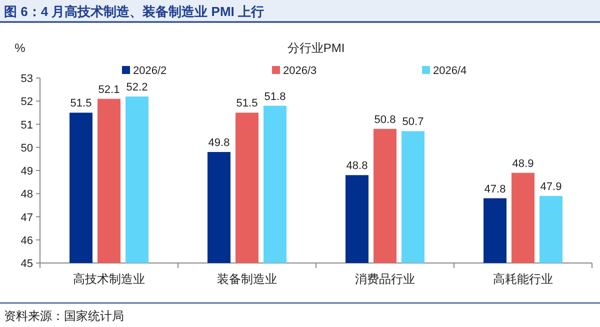 This screenshot has width=600, height=327. I want to click on text: 资料来源：国家统计局, so click(64, 316).